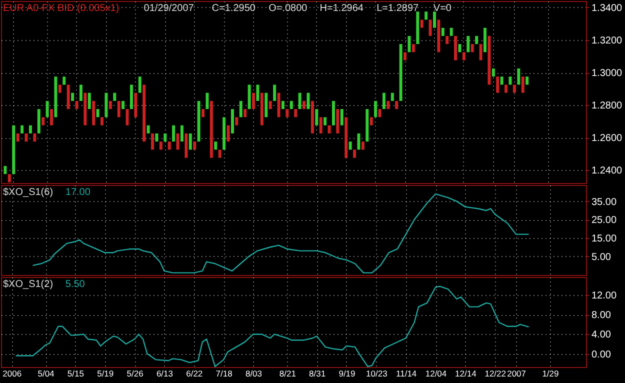  What do you see at coordinates (602, 257) in the screenshot?
I see `y-tick-label: 5.00` at bounding box center [602, 257].